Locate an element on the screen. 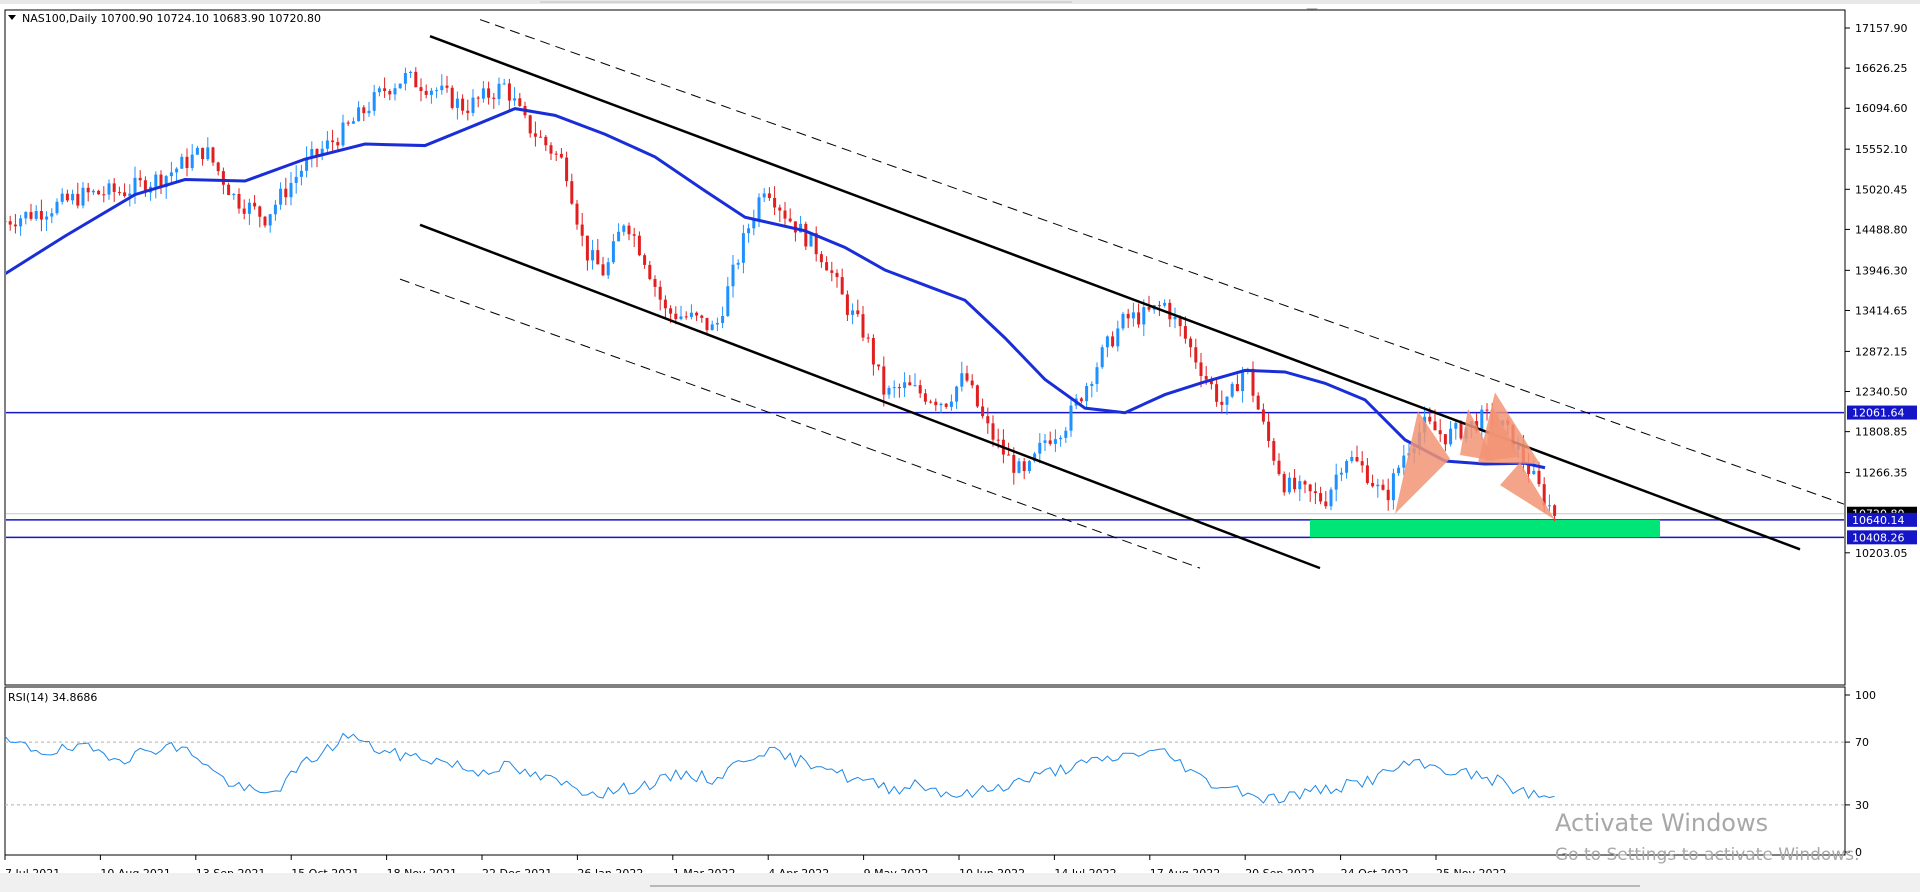  level-2-label: 10640.14 is located at coordinates (1878, 520).